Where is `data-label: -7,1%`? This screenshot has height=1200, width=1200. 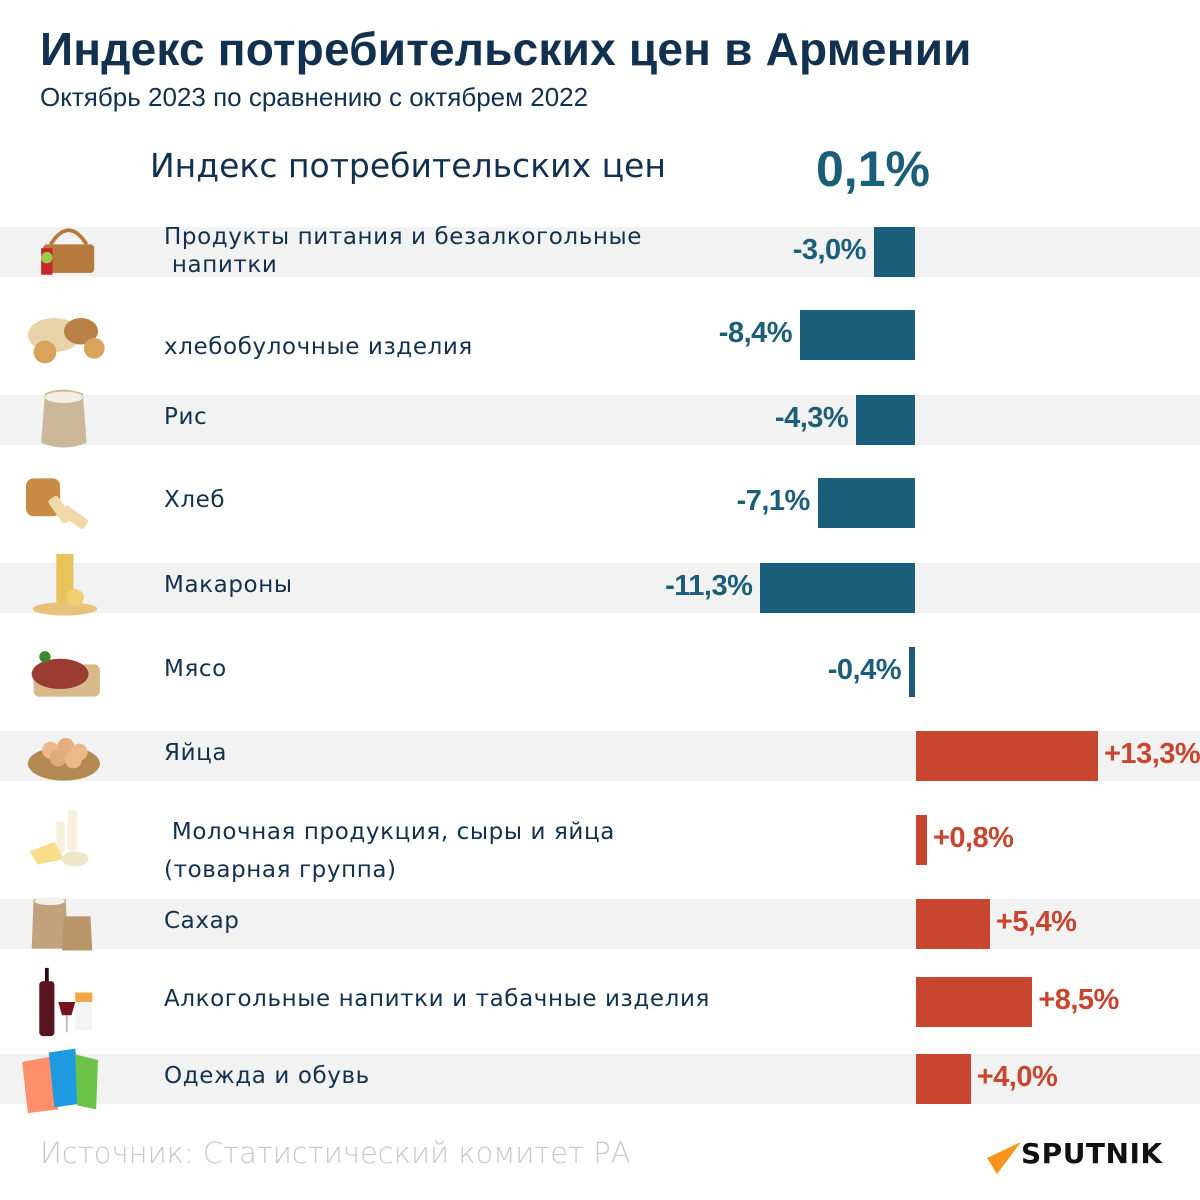
data-label: -7,1% is located at coordinates (773, 501).